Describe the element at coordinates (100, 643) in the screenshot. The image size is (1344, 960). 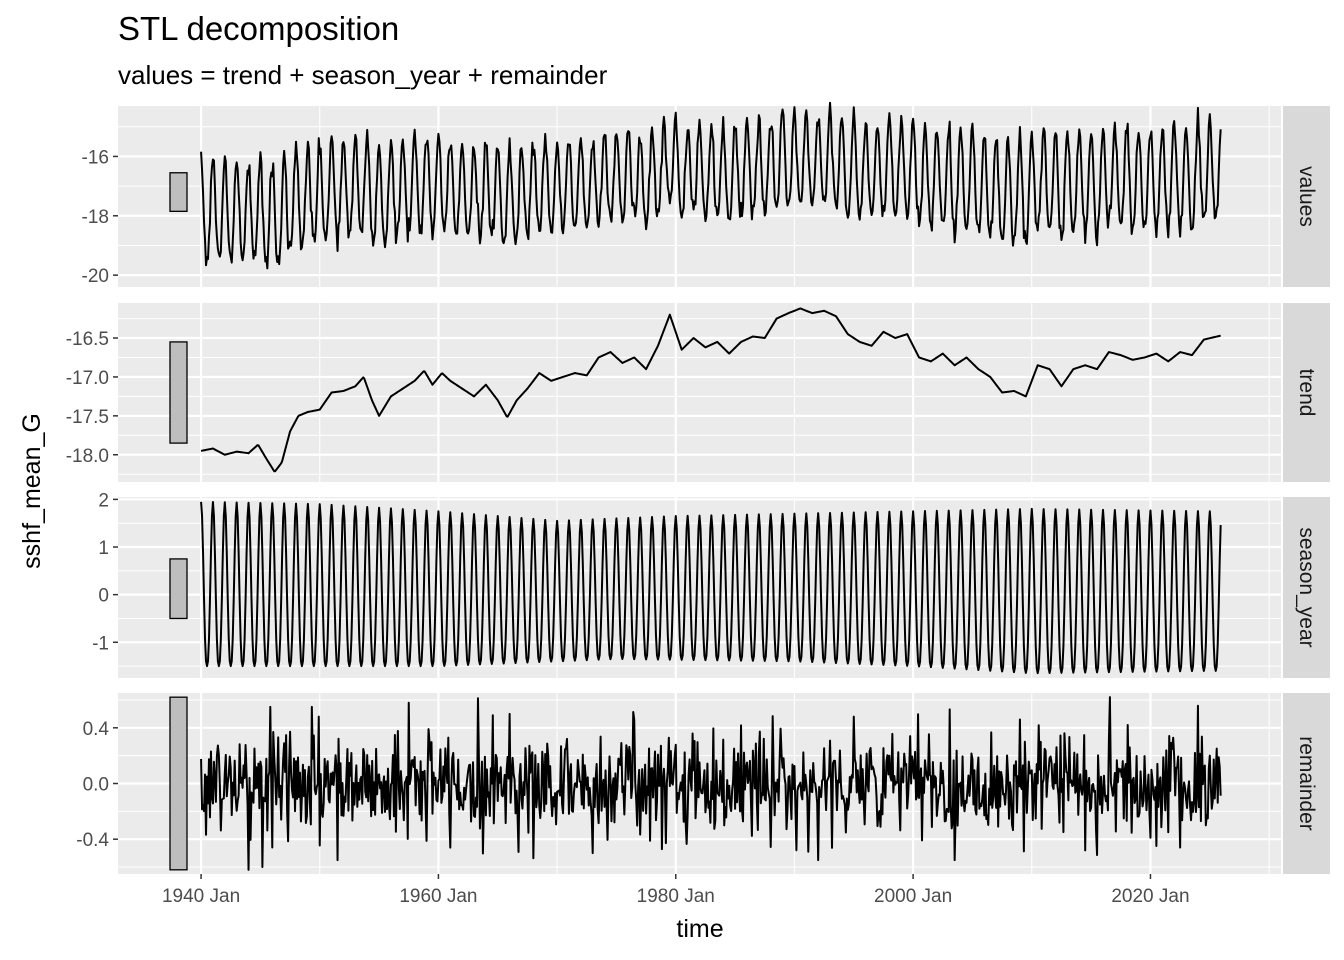
I see `y-tick-label: -1` at that location.